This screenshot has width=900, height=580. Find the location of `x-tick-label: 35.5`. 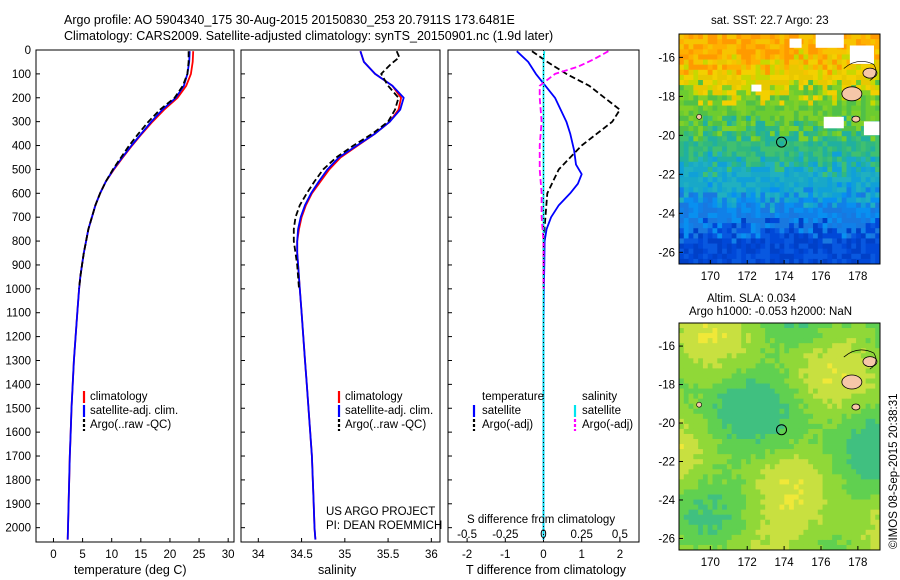

x-tick-label: 35.5 is located at coordinates (388, 555).